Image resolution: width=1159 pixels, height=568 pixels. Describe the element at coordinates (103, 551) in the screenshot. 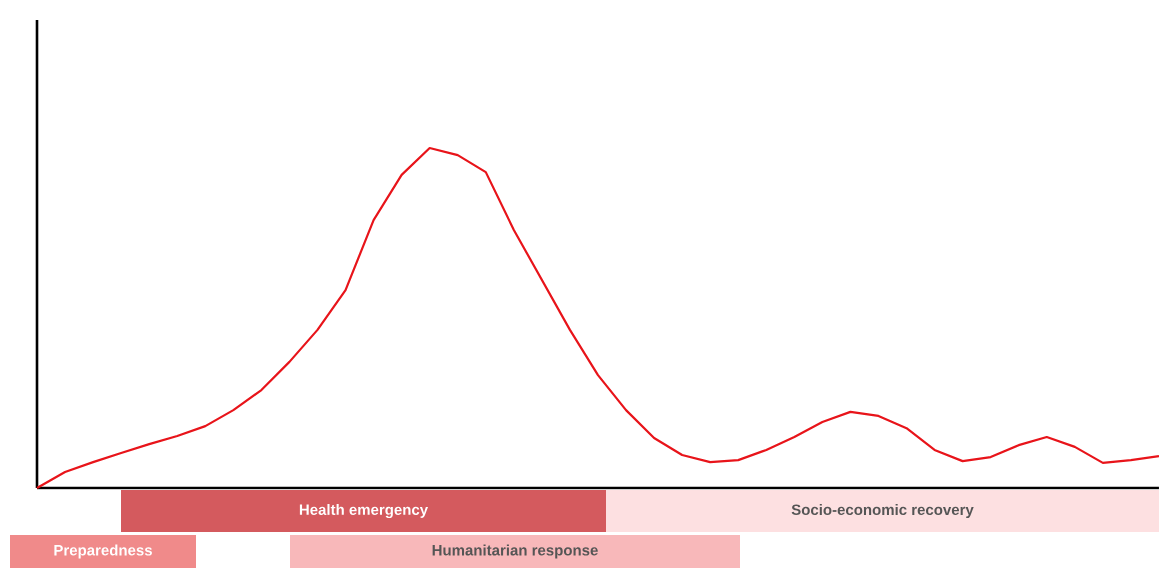

I see `text: Preparedness` at that location.